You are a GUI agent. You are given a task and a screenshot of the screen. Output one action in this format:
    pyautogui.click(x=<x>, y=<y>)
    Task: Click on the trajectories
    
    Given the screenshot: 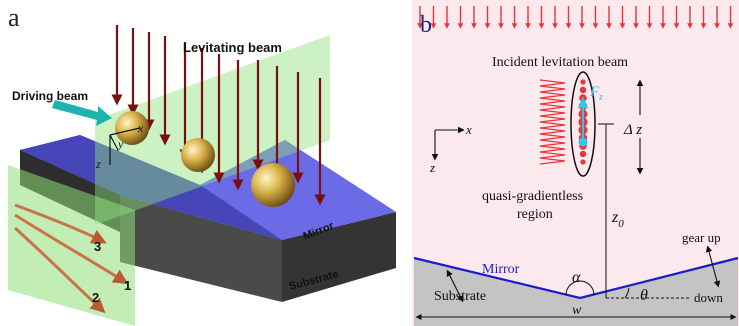 What is the action you would take?
    pyautogui.click(x=71, y=258)
    